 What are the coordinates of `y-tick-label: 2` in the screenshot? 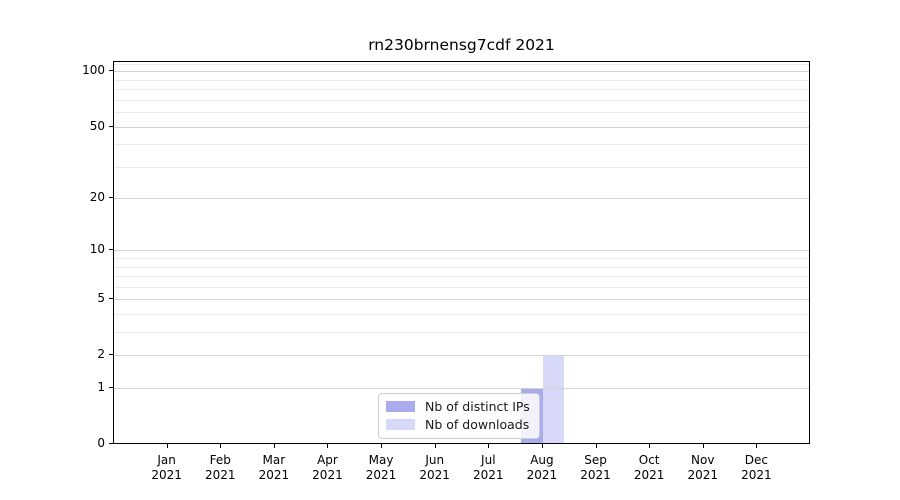 It's located at (101, 354).